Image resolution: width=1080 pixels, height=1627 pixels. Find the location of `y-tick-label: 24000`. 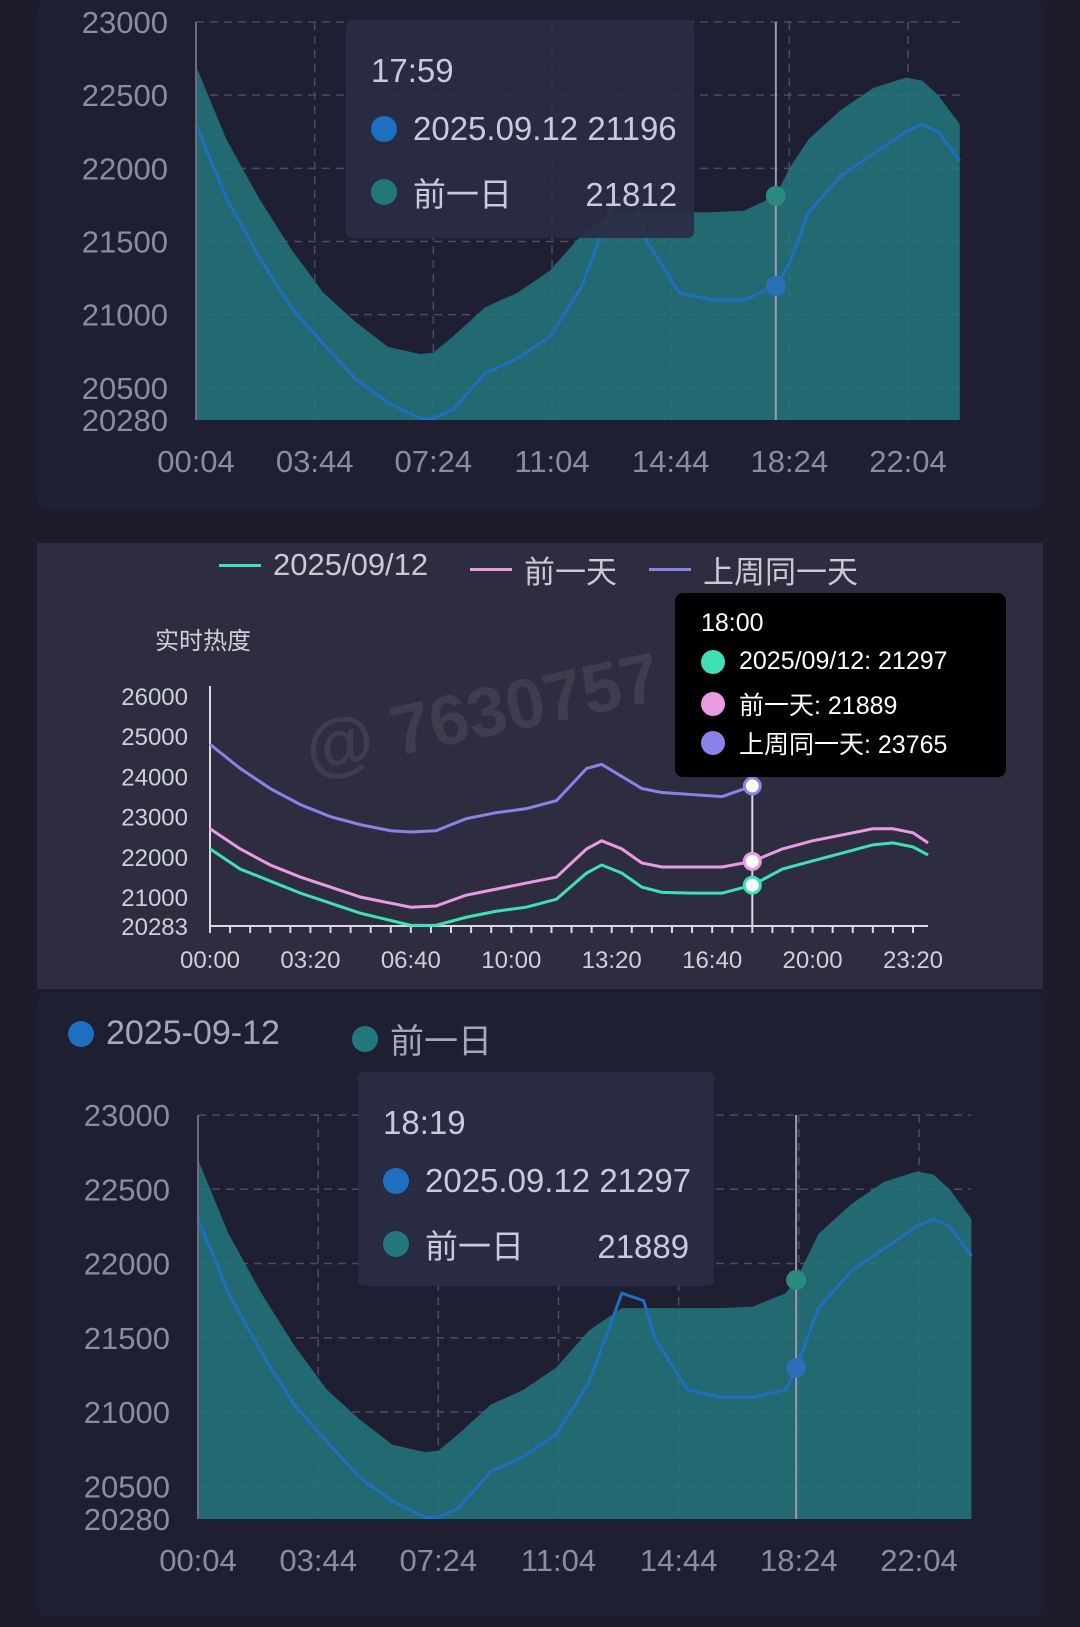

y-tick-label: 24000 is located at coordinates (154, 777).